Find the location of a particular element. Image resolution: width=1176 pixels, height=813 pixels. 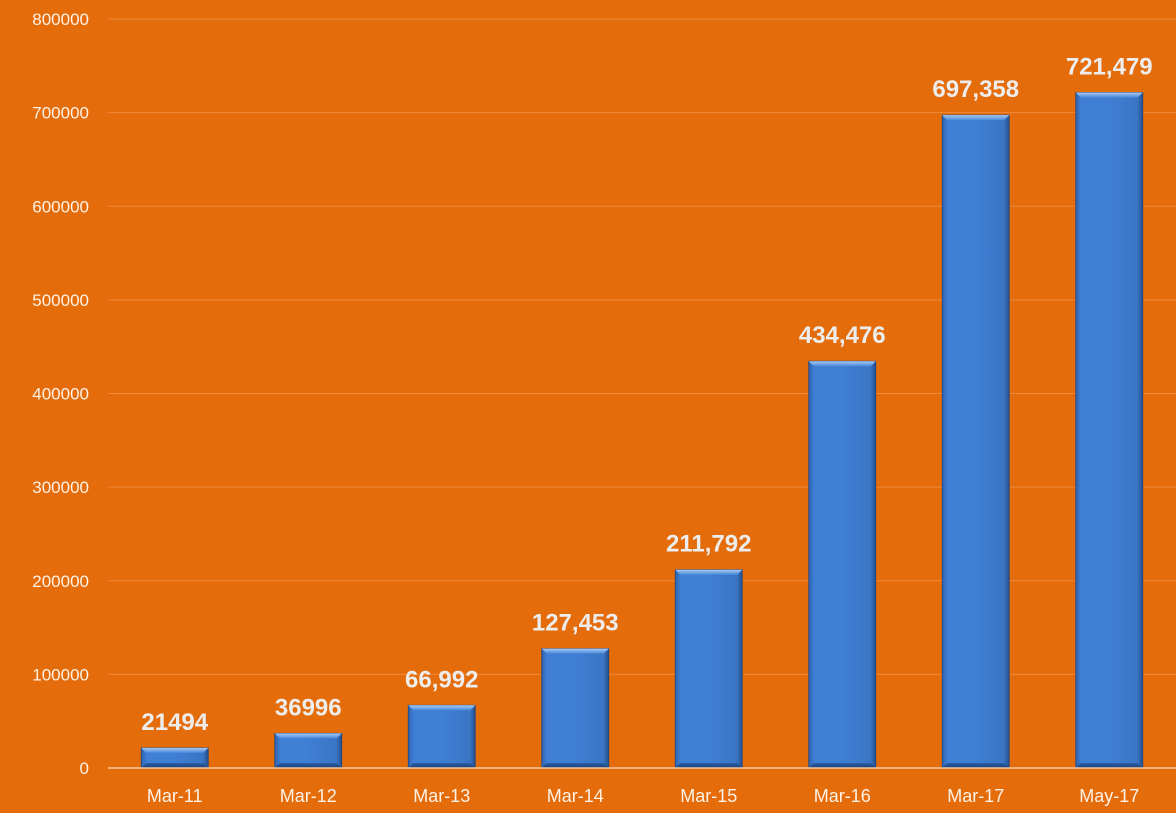

x-tick-label: May-17 is located at coordinates (1109, 796).